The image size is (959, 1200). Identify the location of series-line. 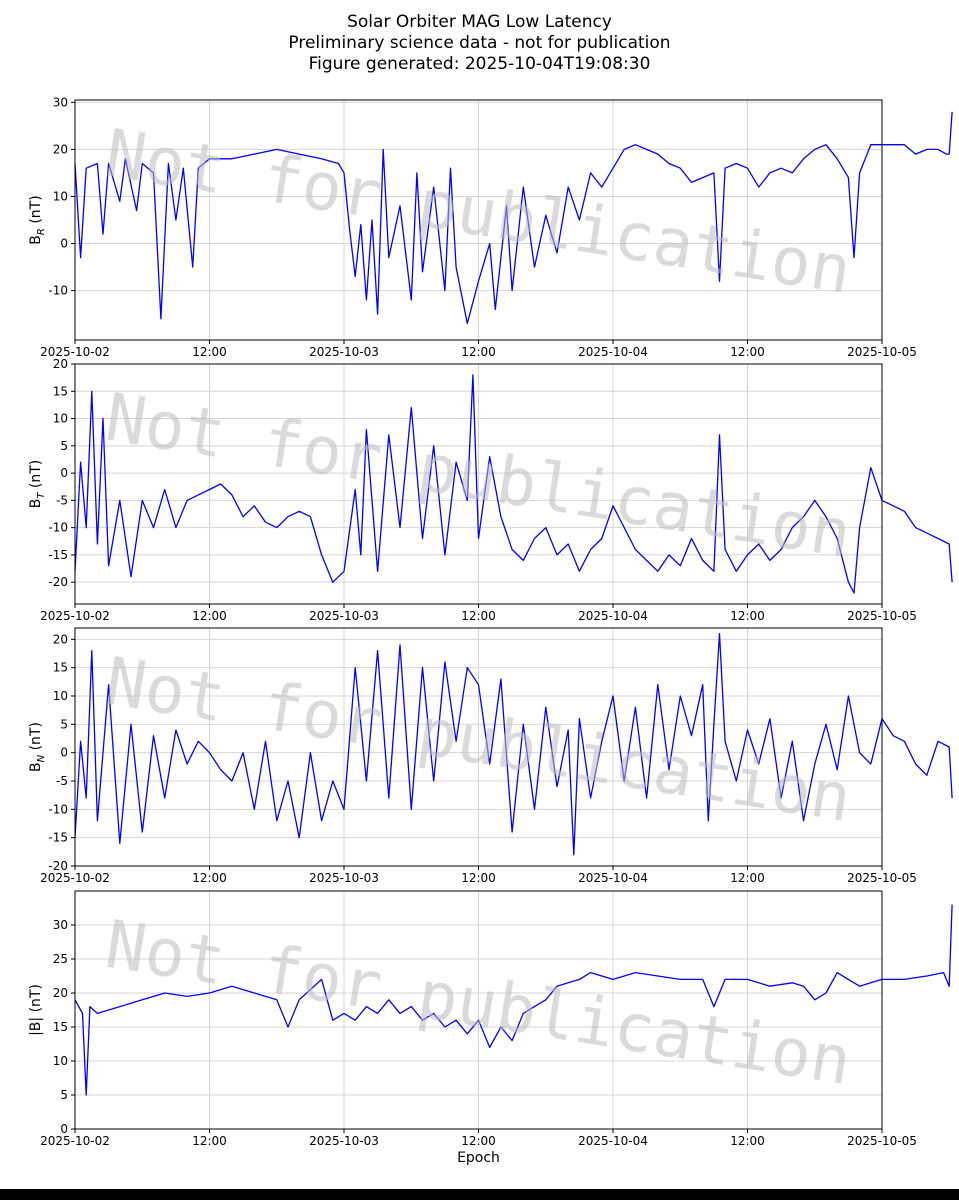
(513, 1000).